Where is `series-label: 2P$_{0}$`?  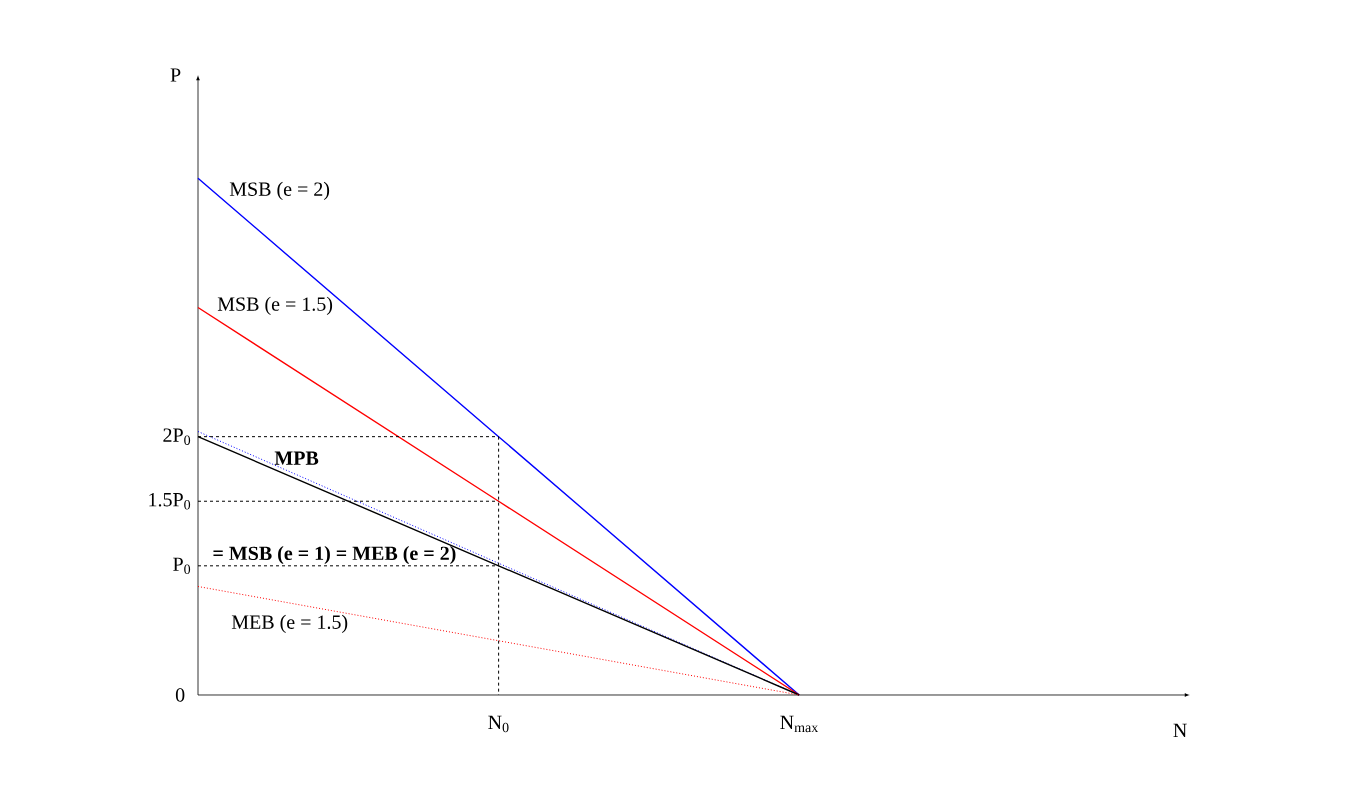 series-label: 2P$_{0}$ is located at coordinates (177, 436).